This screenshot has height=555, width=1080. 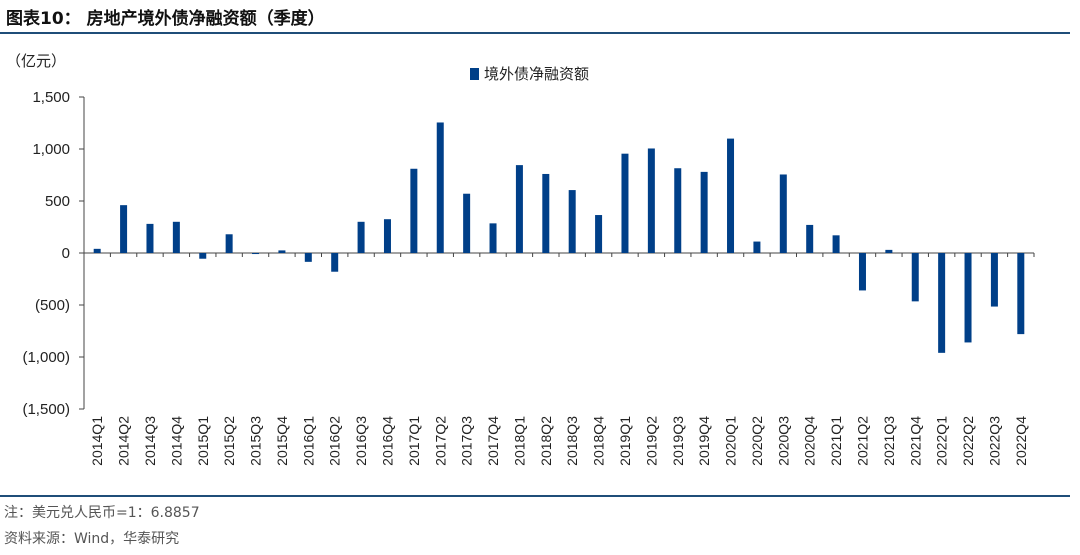 I want to click on x-tick-label: 2021Q3, so click(x=889, y=441).